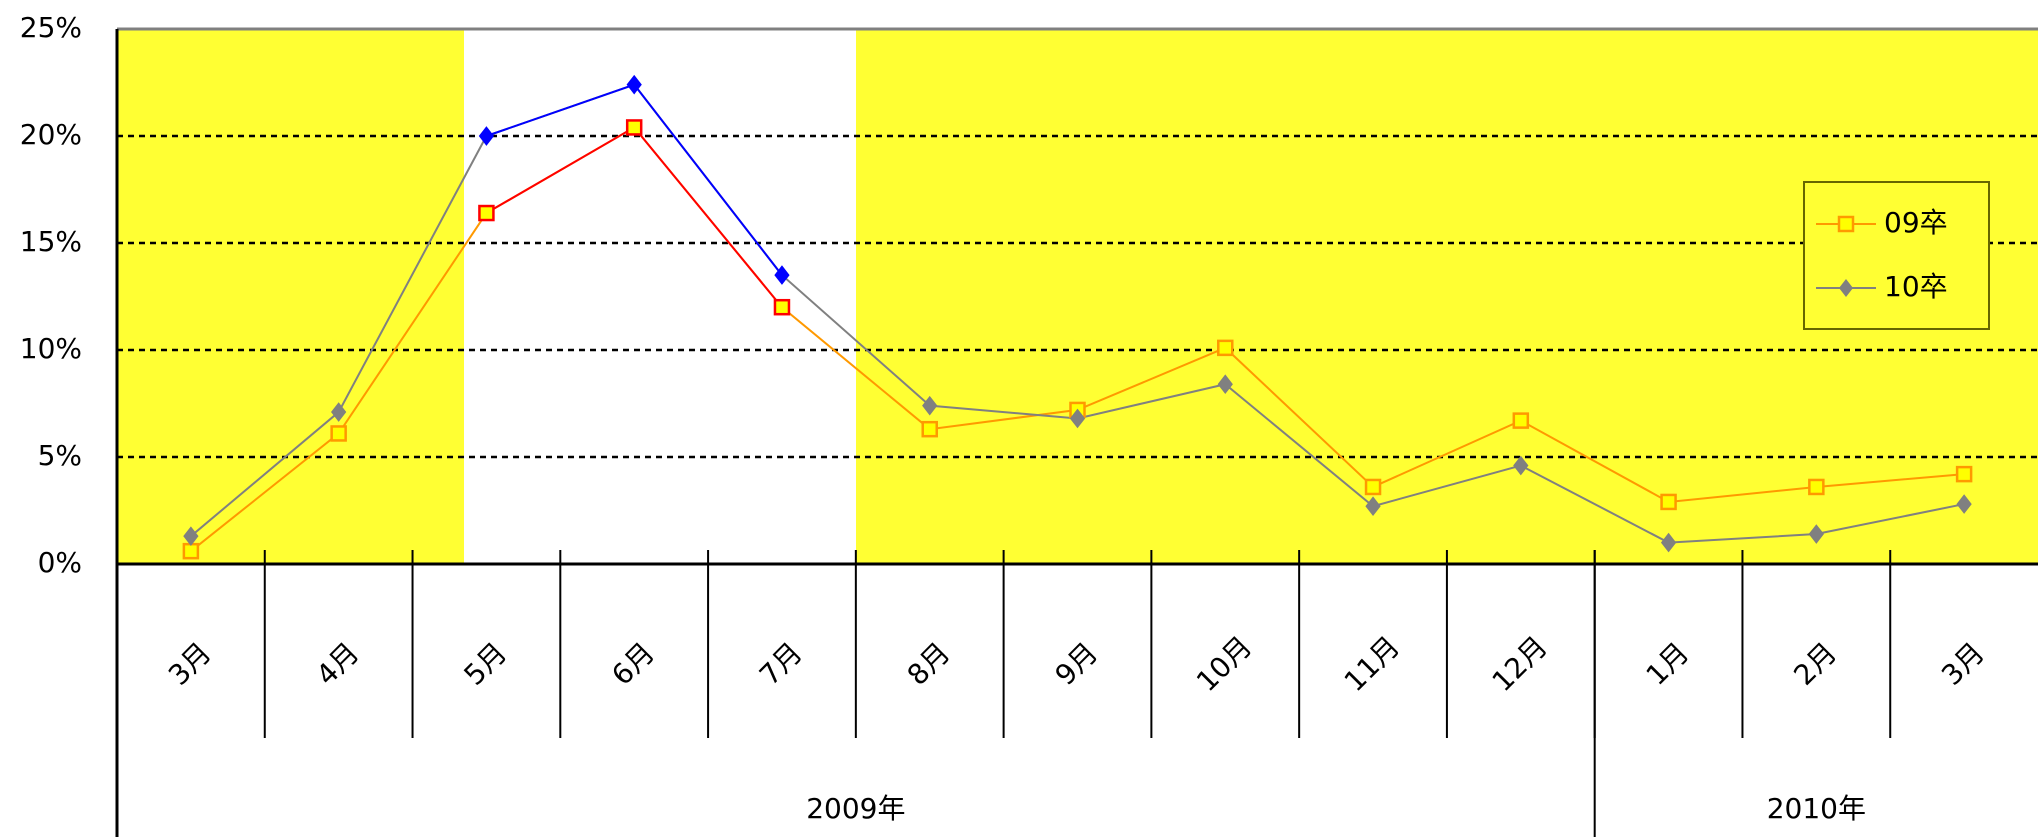  I want to click on y-tick-label: 5%, so click(60, 455).